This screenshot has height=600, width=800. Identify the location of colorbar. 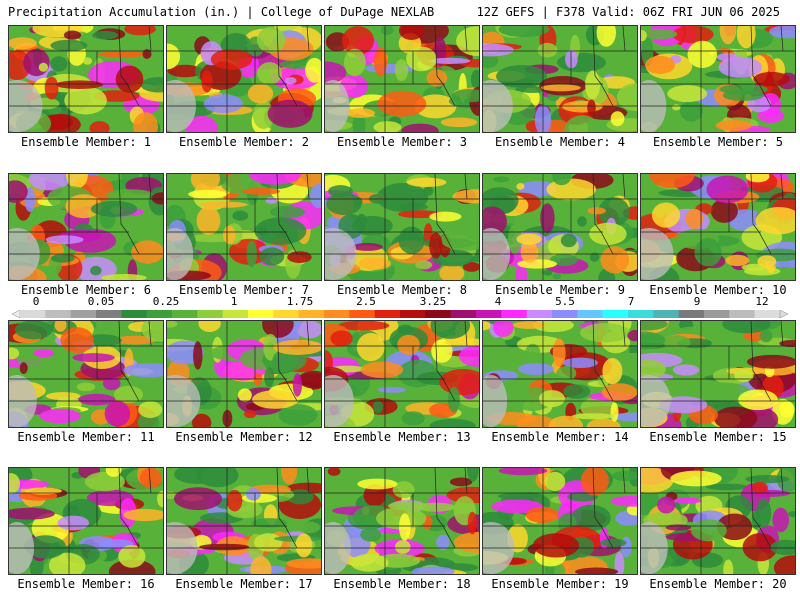
(400, 314).